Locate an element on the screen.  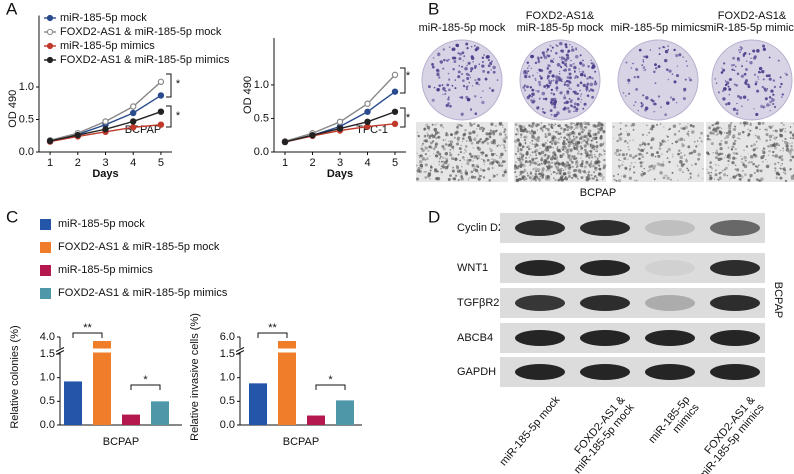
panel-label: B is located at coordinates (433, 9).